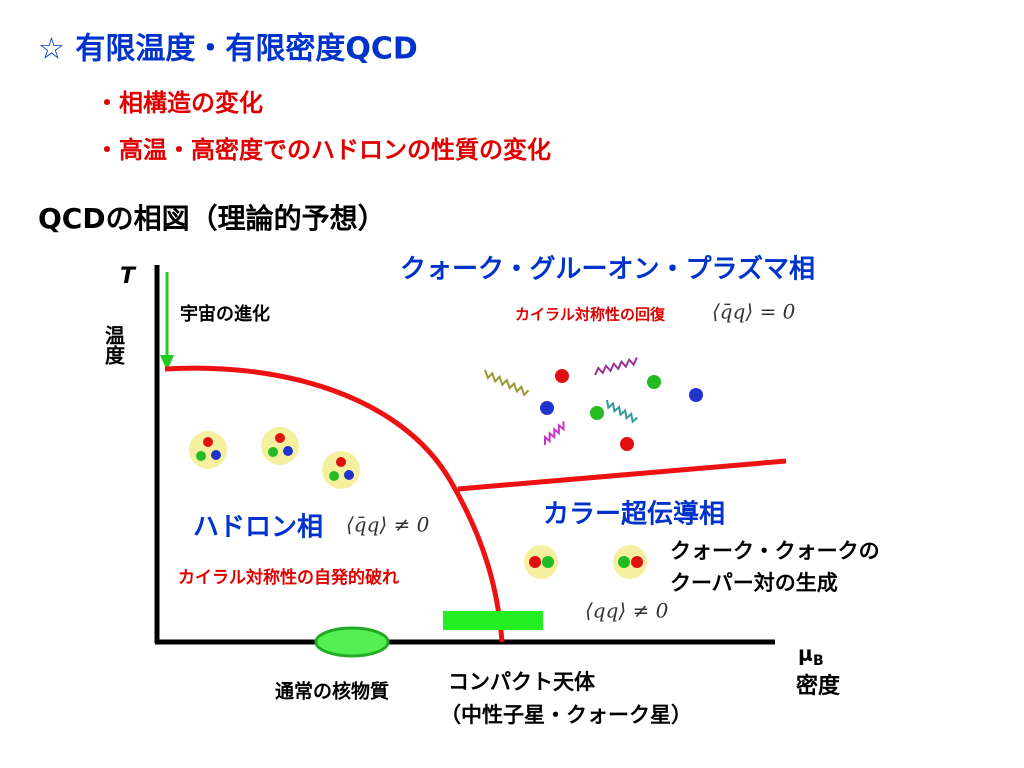 This screenshot has width=1024, height=768. I want to click on x-axis-name: 密度, so click(818, 686).